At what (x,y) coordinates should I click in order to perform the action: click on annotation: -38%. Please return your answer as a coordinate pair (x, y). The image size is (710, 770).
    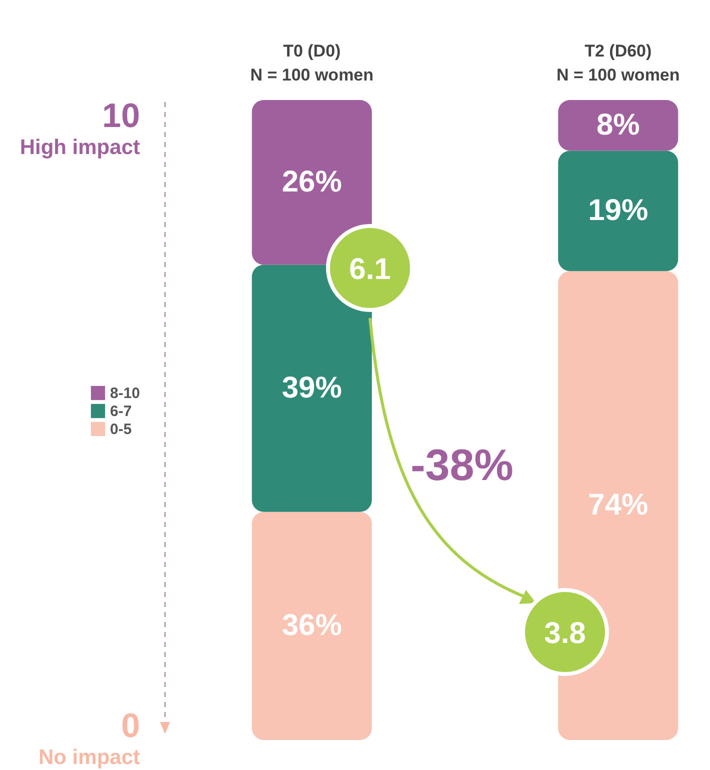
    Looking at the image, I should click on (462, 465).